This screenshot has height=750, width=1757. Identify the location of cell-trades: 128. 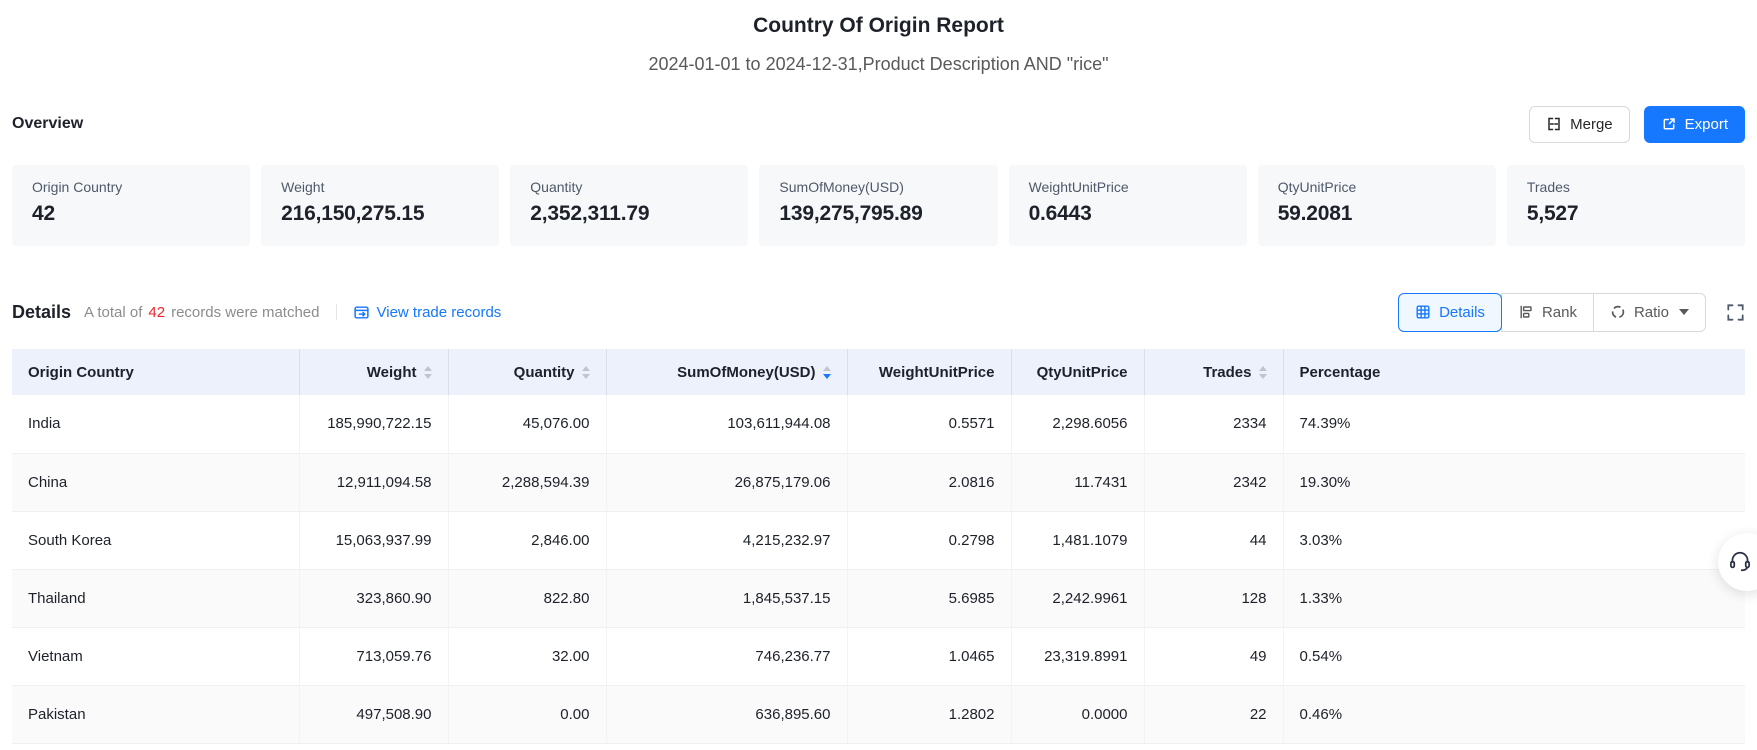
(1214, 598).